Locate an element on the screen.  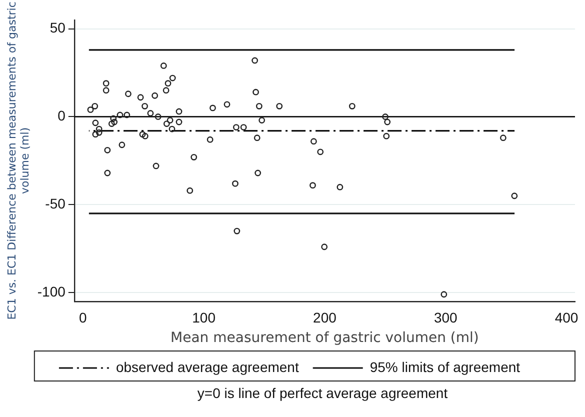
y-tick-label: 50 is located at coordinates (58, 28).